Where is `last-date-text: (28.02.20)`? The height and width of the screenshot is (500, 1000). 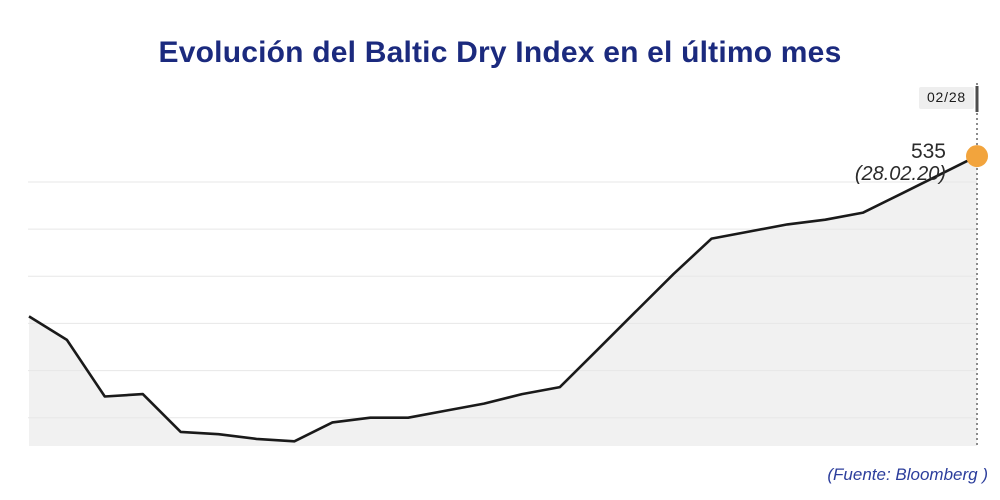 last-date-text: (28.02.20) is located at coordinates (900, 174).